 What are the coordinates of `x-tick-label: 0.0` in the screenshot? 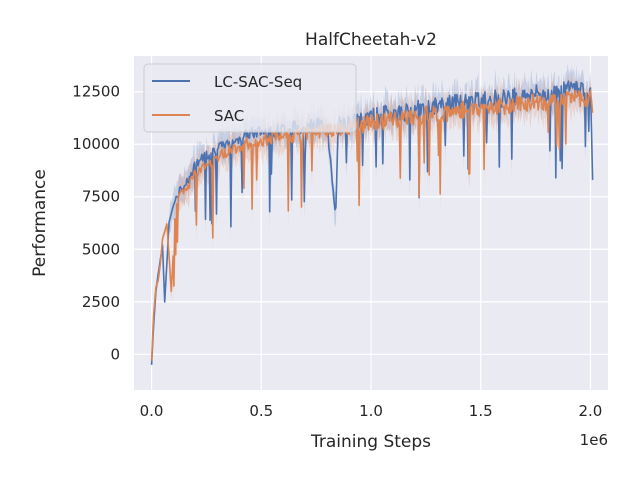 It's located at (152, 411).